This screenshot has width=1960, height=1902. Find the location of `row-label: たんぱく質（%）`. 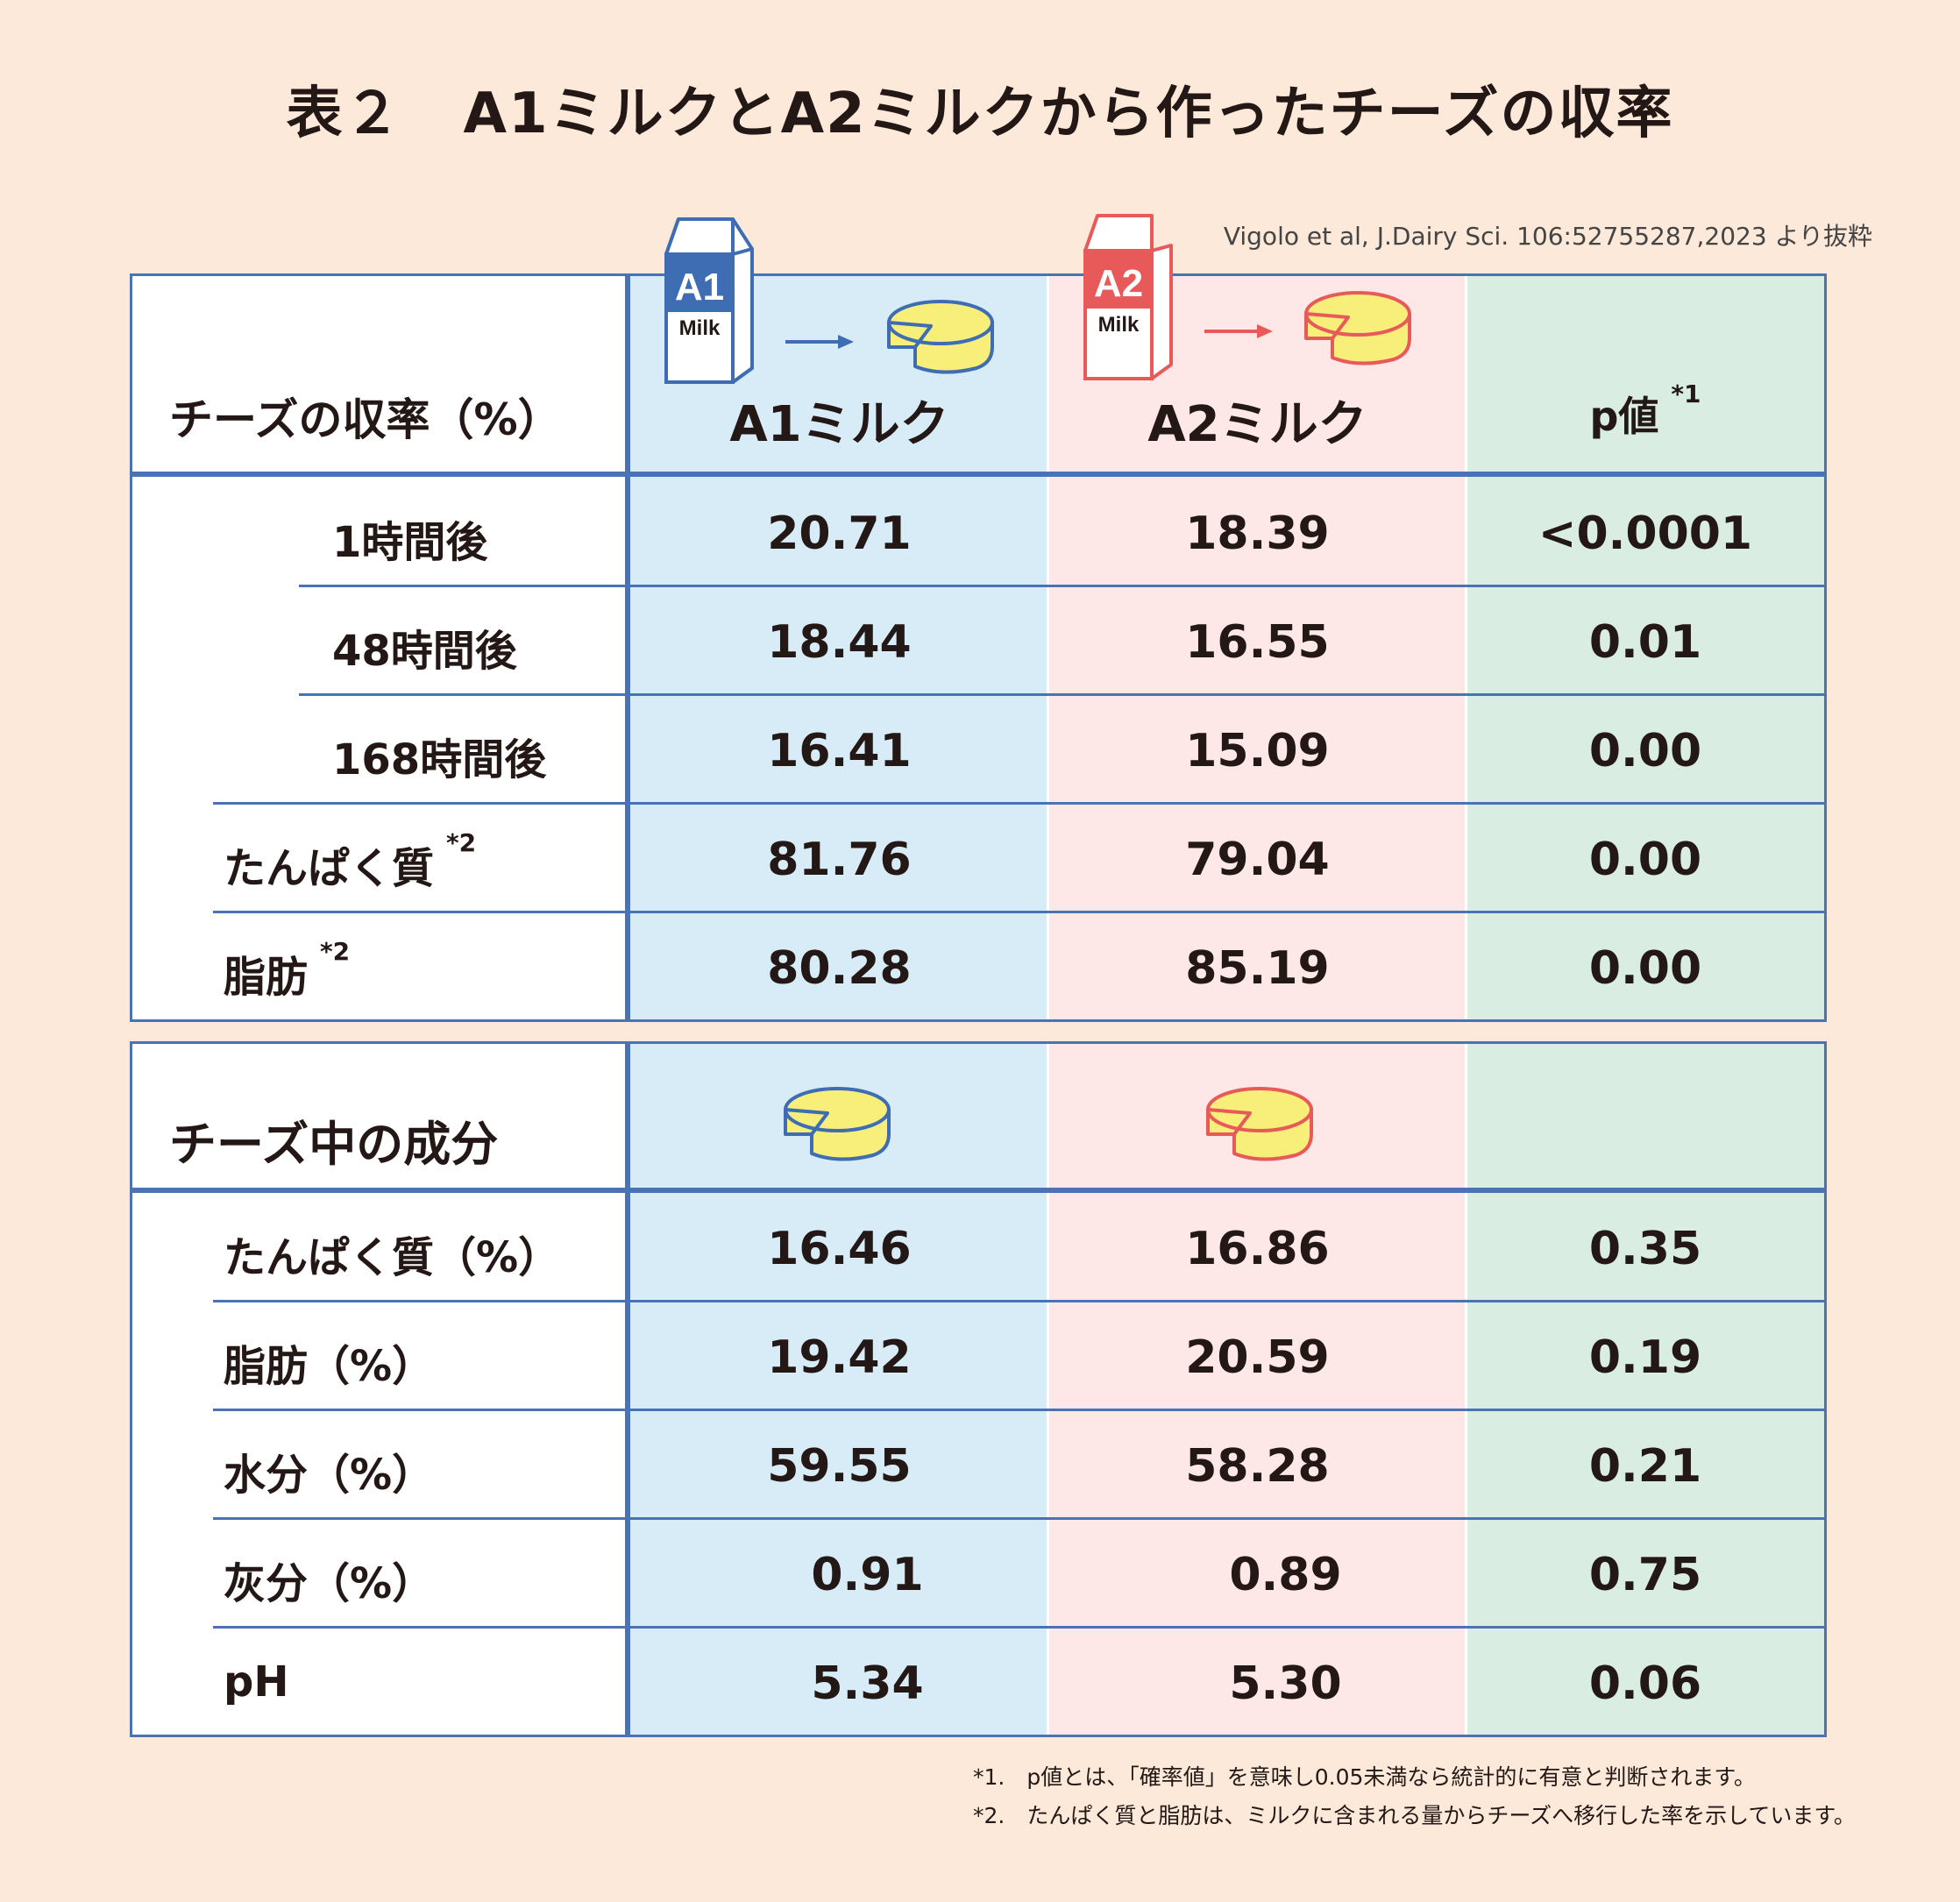

row-label: たんぱく質（%） is located at coordinates (392, 1257).